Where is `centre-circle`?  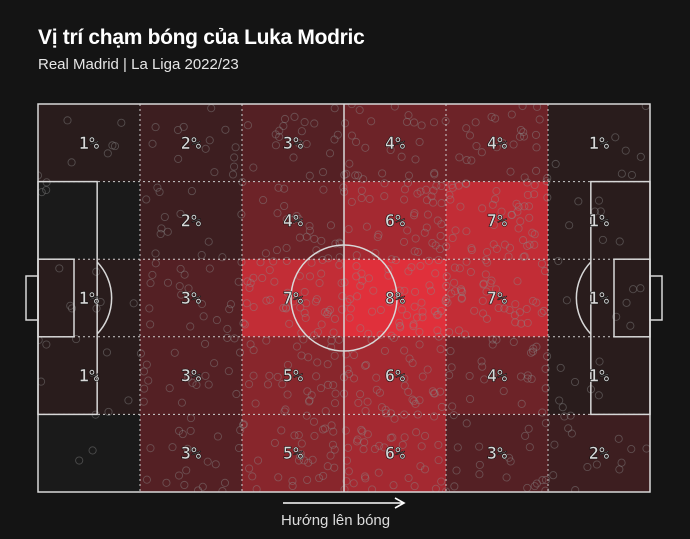 centre-circle is located at coordinates (344, 298).